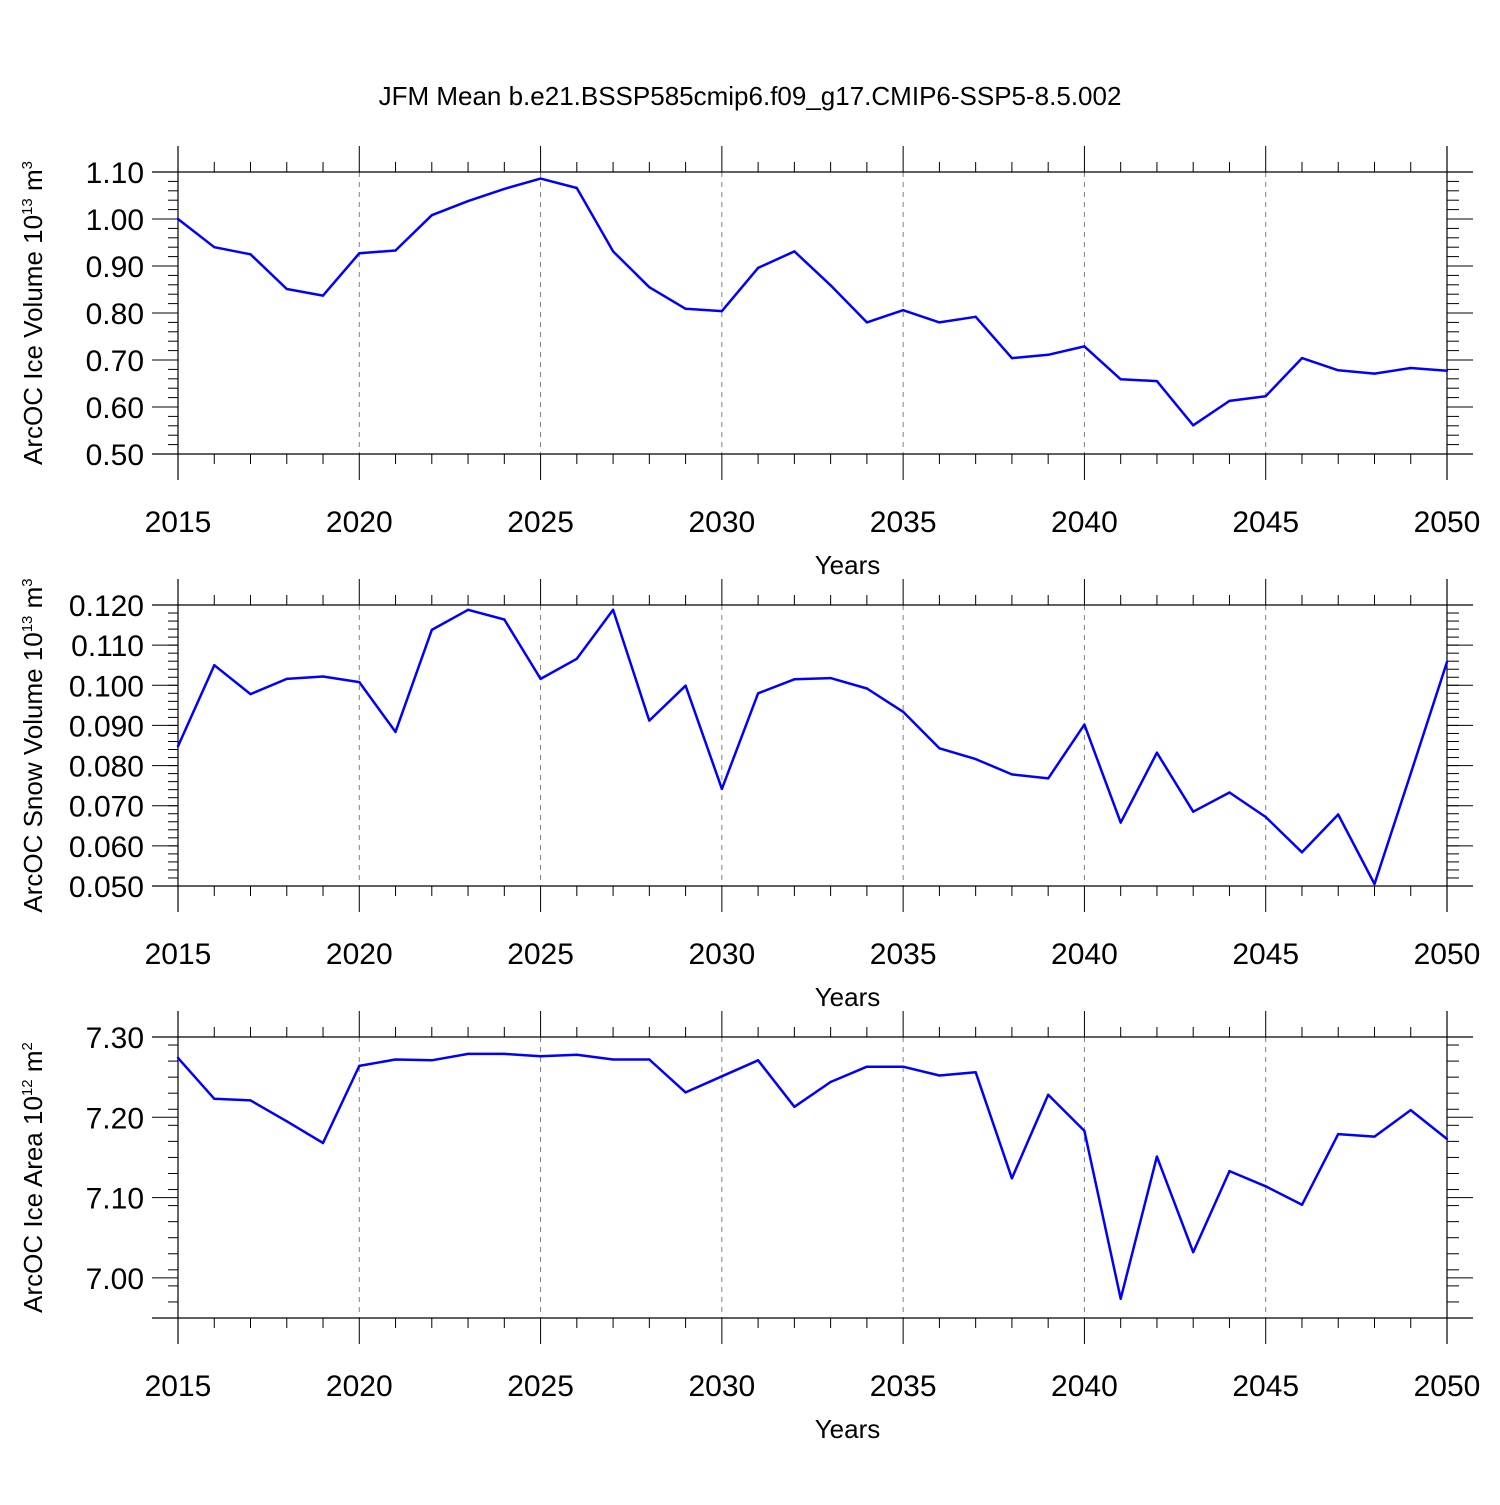 The width and height of the screenshot is (1500, 1505). Describe the element at coordinates (106, 807) in the screenshot. I see `y-tick-label: 0.070` at that location.